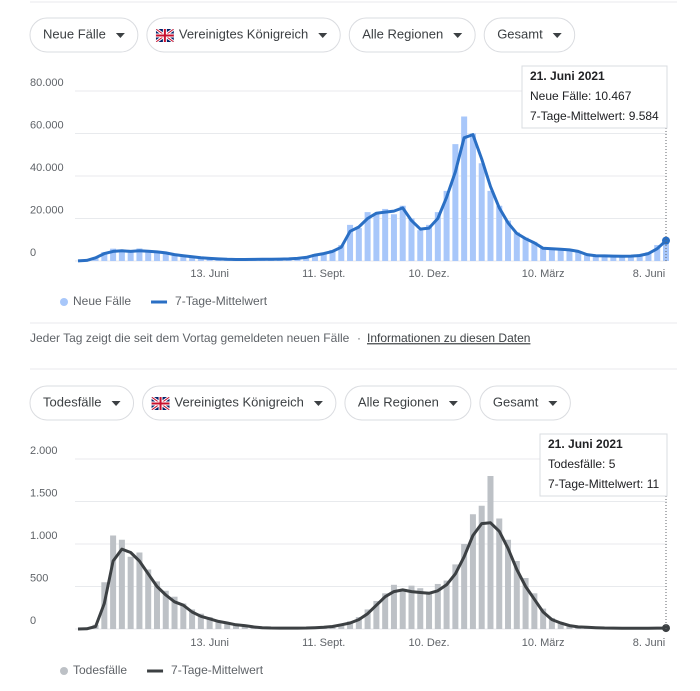 The width and height of the screenshot is (700, 691). What do you see at coordinates (543, 643) in the screenshot?
I see `x-tick-label: 10. März` at bounding box center [543, 643].